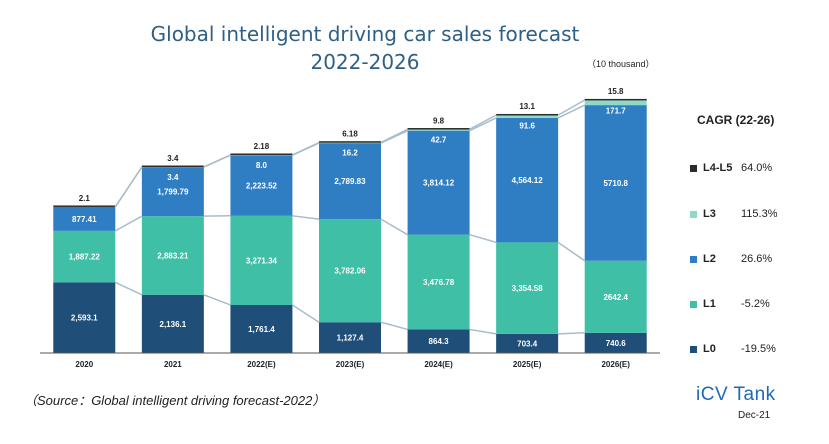 The height and width of the screenshot is (444, 829). Describe the element at coordinates (262, 146) in the screenshot. I see `total-label-2: 2.18` at that location.